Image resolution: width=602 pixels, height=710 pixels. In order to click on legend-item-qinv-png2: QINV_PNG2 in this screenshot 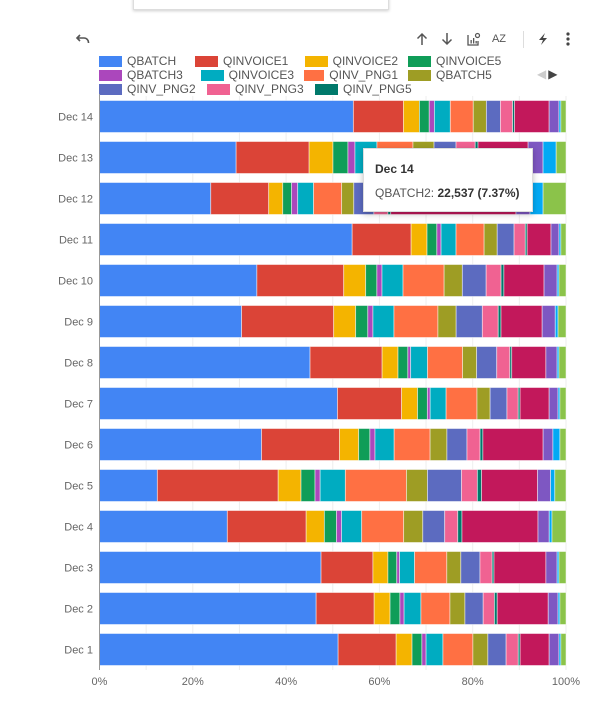, I will do `click(148, 89)`.